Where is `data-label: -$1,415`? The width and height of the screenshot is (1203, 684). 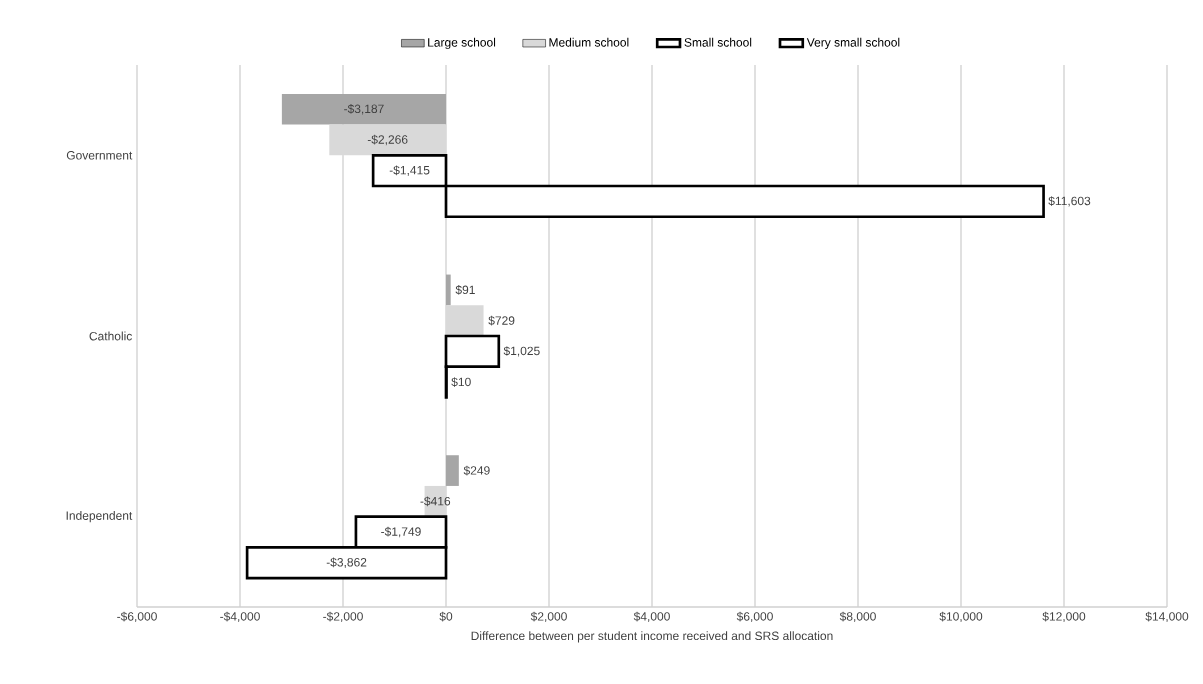
data-label: -$1,415 is located at coordinates (409, 170).